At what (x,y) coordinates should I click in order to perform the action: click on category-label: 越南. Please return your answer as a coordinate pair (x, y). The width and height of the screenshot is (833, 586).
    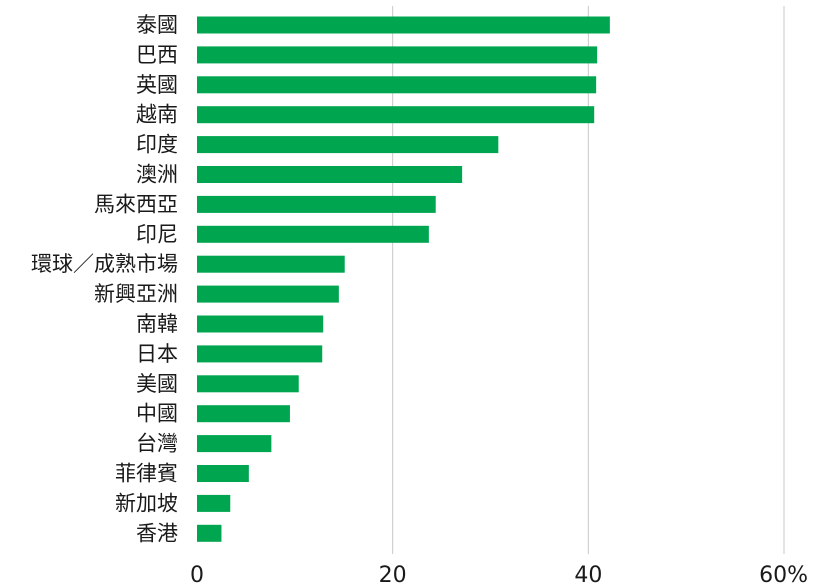
    Looking at the image, I should click on (157, 115).